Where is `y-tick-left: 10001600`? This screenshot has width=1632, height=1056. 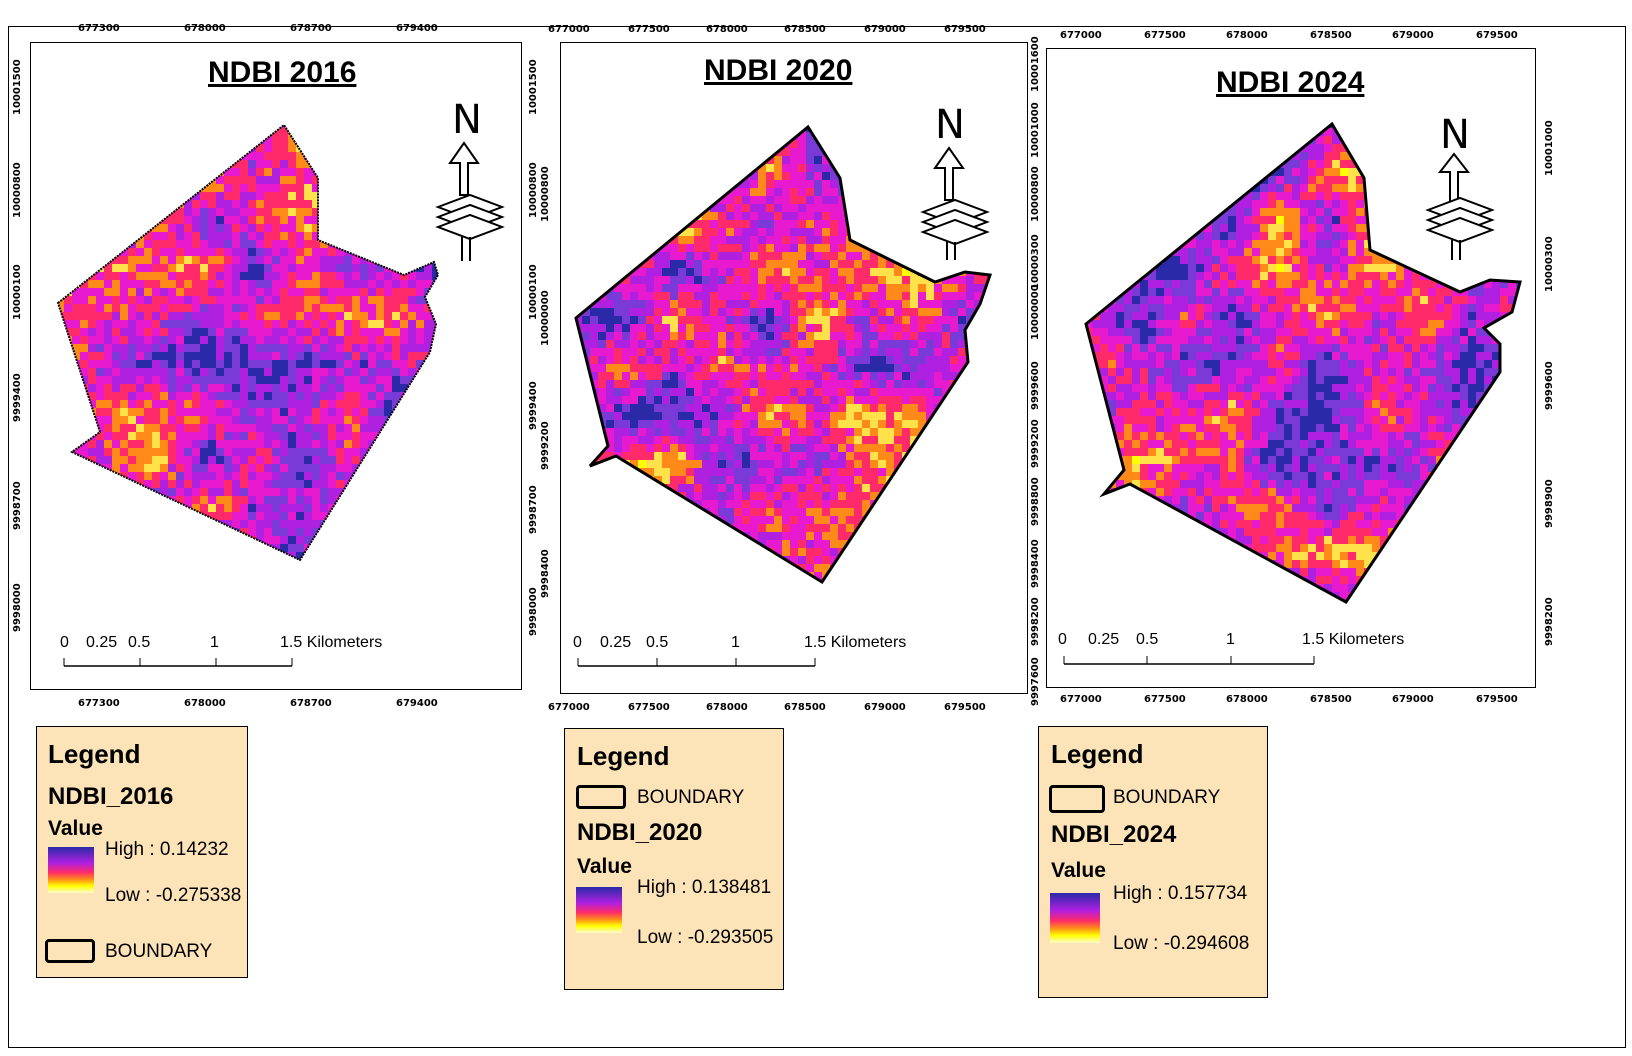
y-tick-left: 10001600 is located at coordinates (1035, 64).